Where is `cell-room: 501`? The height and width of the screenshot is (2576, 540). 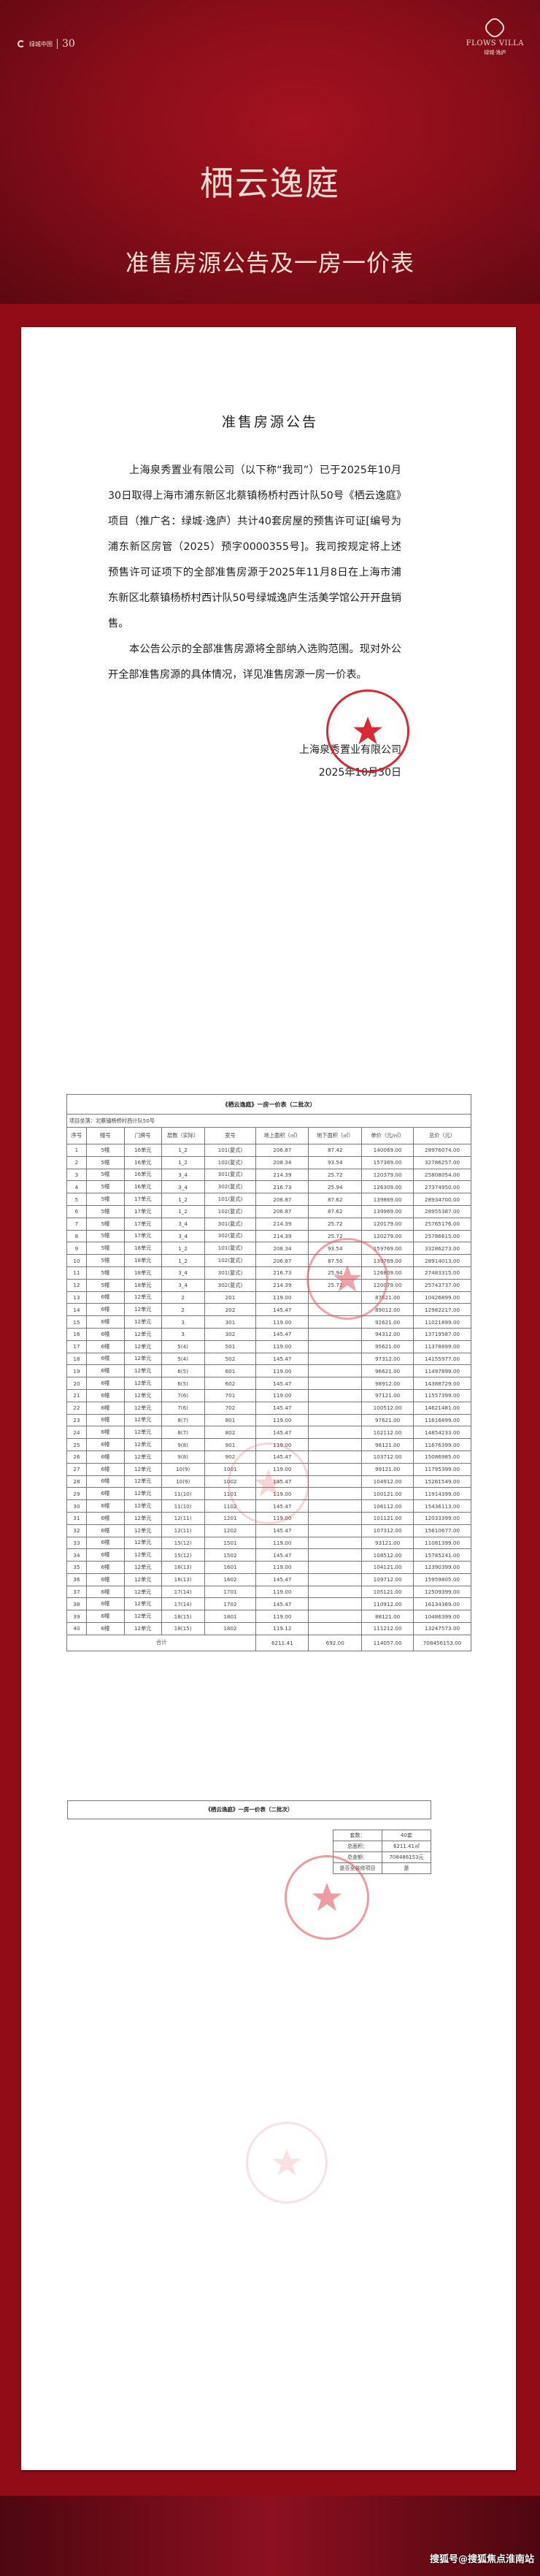 cell-room: 501 is located at coordinates (230, 1346).